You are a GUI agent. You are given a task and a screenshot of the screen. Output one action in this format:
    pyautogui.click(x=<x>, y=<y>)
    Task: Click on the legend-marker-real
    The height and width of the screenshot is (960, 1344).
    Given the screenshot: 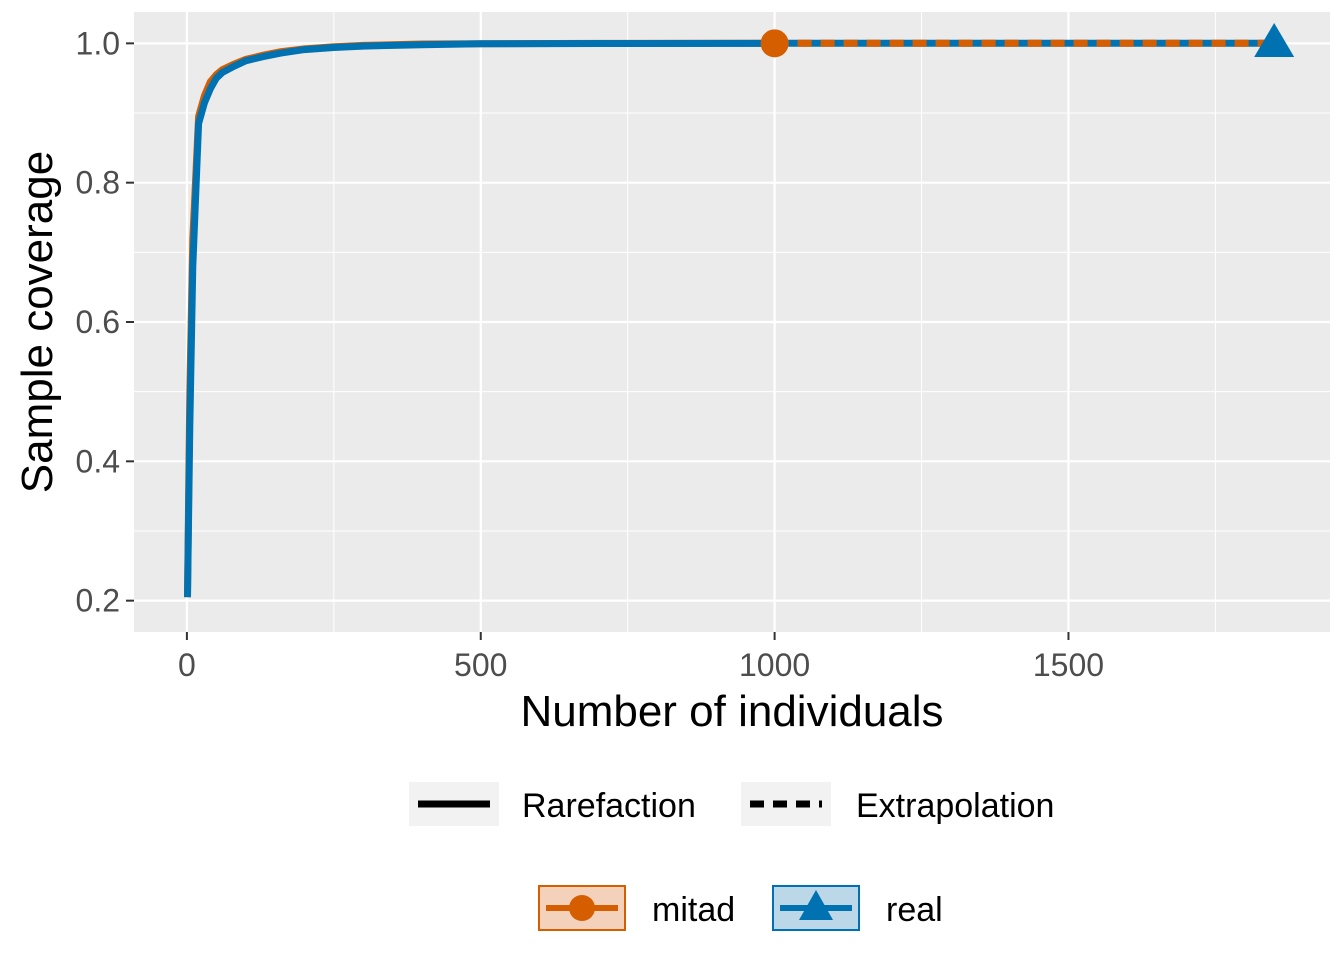 What is the action you would take?
    pyautogui.click(x=816, y=905)
    